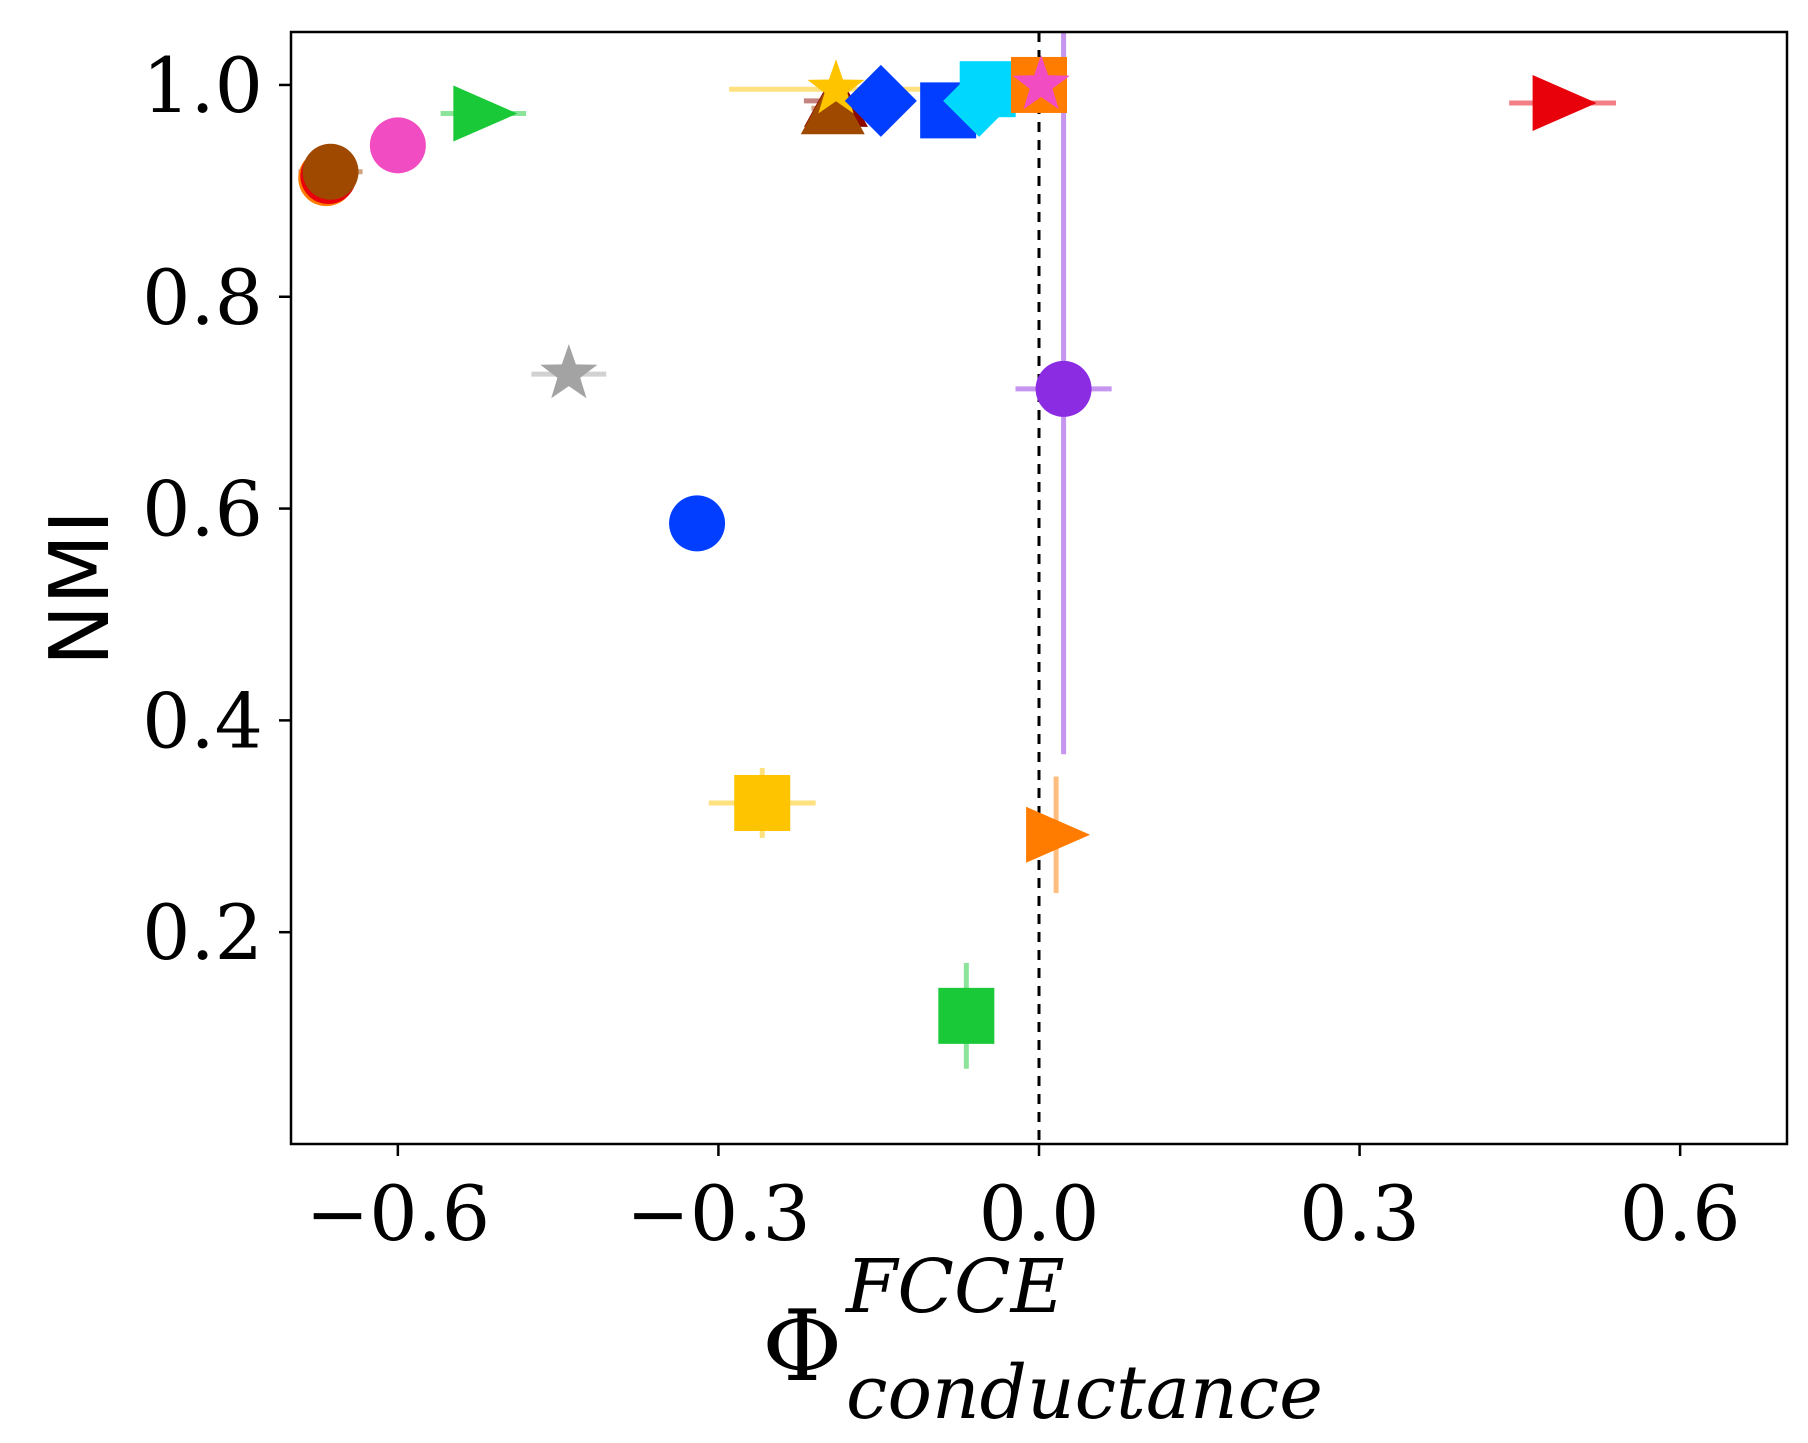 The height and width of the screenshot is (1443, 1808). What do you see at coordinates (802, 1347) in the screenshot?
I see `x-axis-label-base: Φ` at bounding box center [802, 1347].